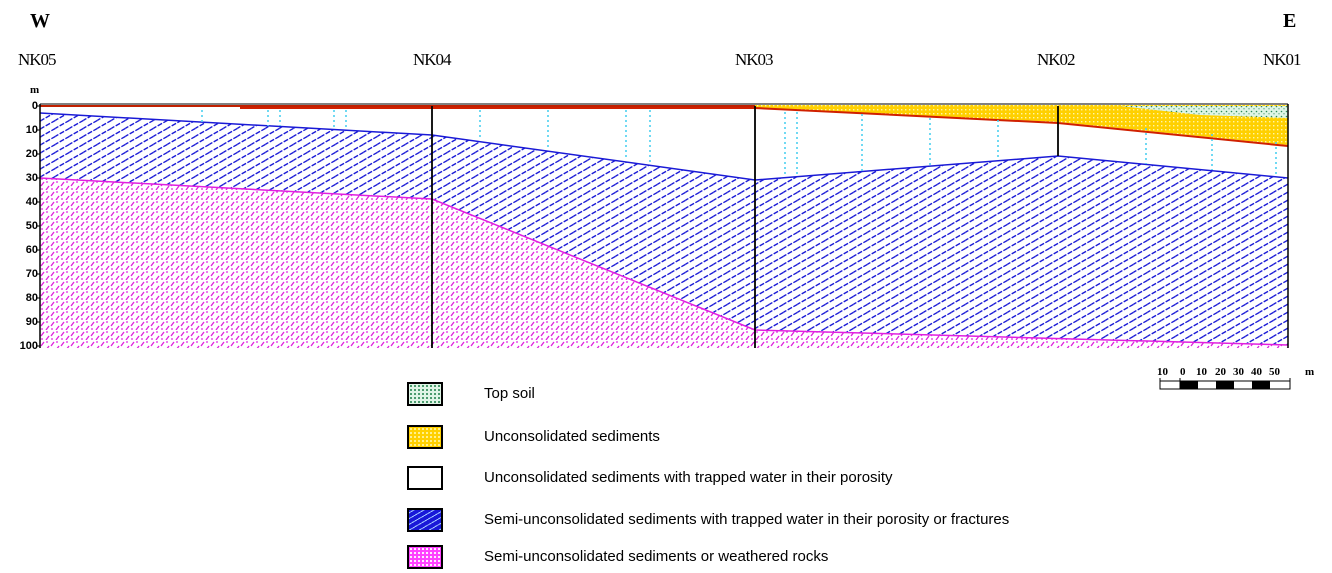 This screenshot has height=573, width=1332. I want to click on scale-unit: m, so click(1310, 372).